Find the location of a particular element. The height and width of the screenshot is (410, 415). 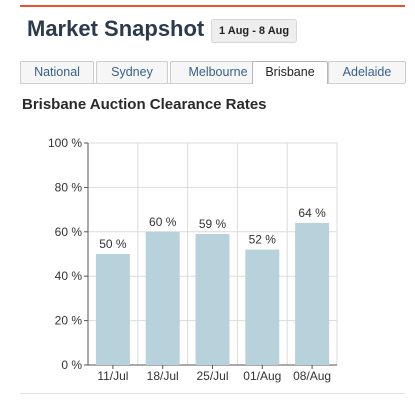

bar-value-label: 50 % is located at coordinates (113, 244).